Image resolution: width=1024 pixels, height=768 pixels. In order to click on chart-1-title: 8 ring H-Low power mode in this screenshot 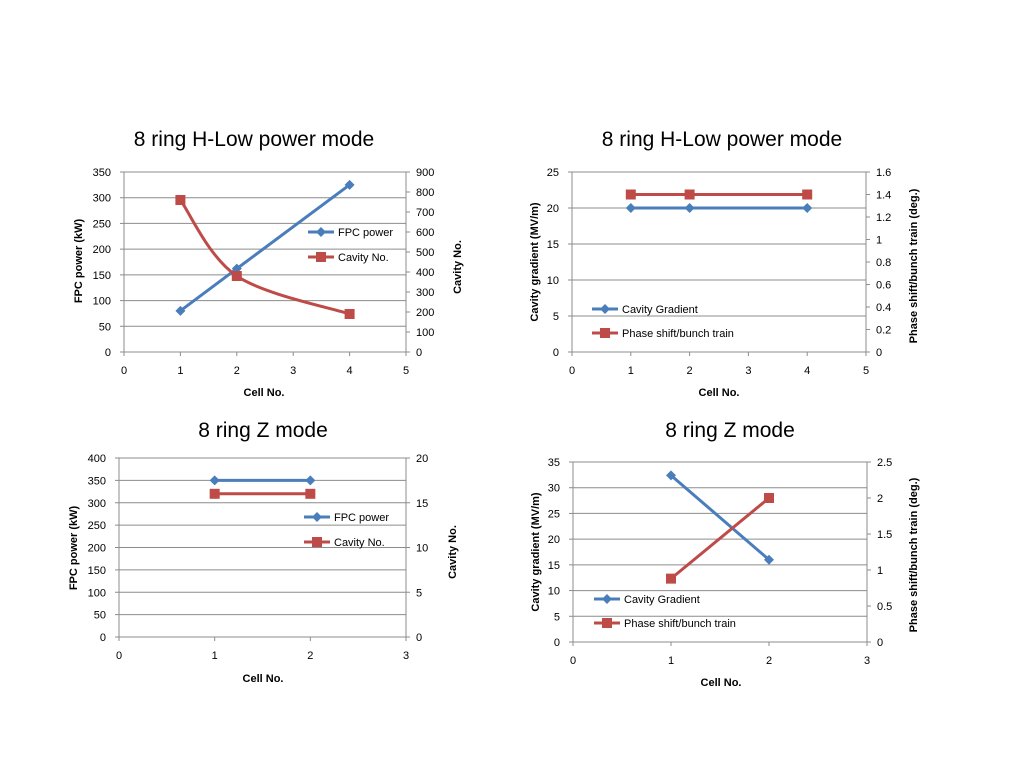, I will do `click(254, 139)`.